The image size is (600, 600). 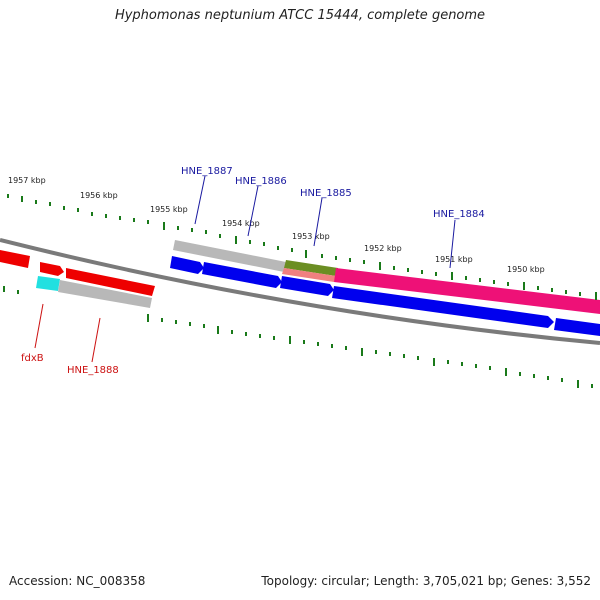 I want to click on tick-label-1951: 1951 kbp, so click(x=454, y=259).